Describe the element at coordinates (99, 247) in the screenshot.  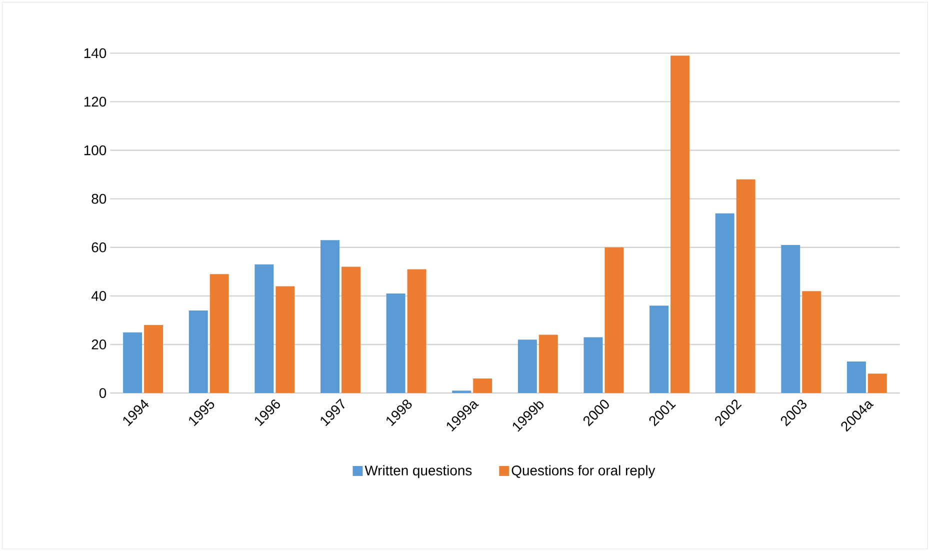
I see `y-tick-label: 60` at that location.